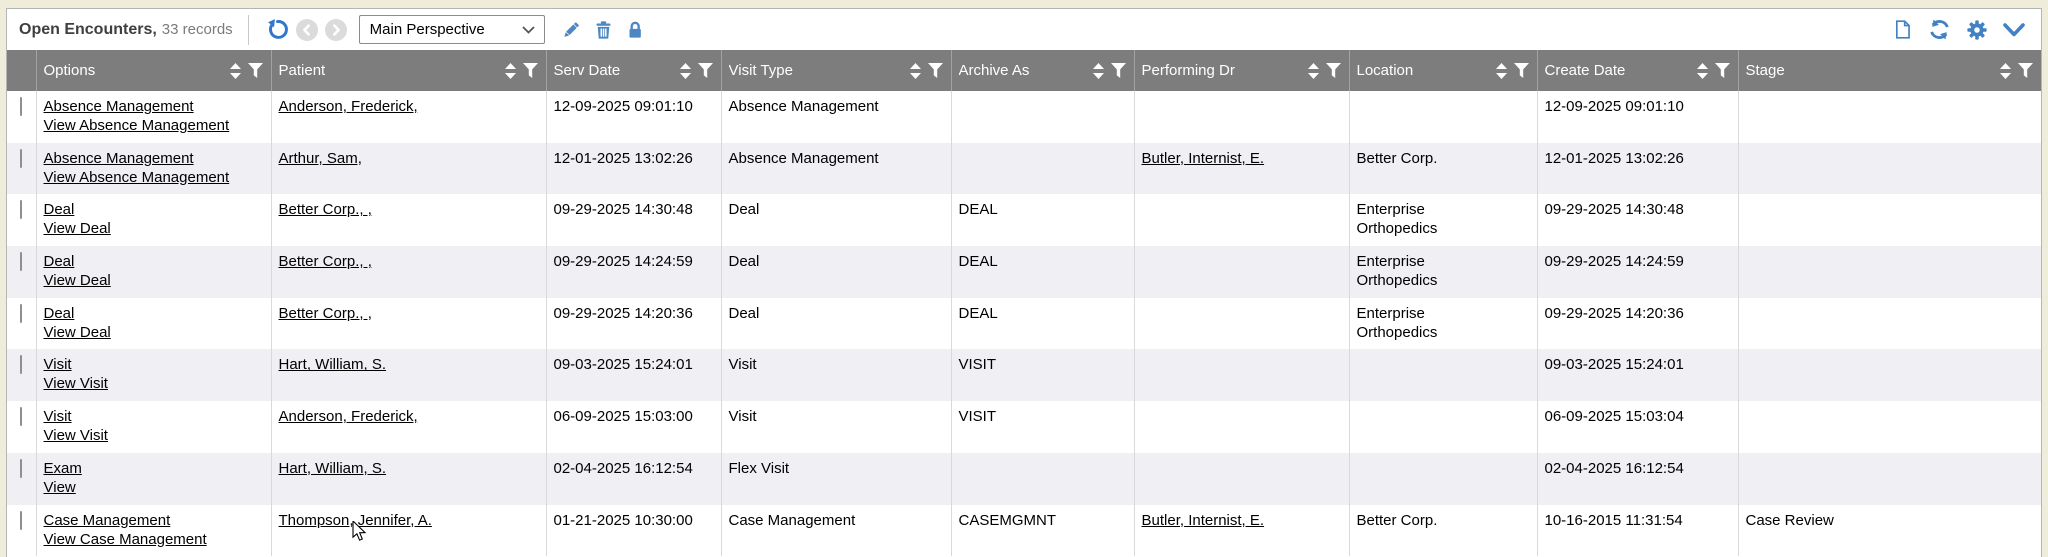 The height and width of the screenshot is (557, 2048). I want to click on column-header-serv-date: Serv Date, so click(633, 70).